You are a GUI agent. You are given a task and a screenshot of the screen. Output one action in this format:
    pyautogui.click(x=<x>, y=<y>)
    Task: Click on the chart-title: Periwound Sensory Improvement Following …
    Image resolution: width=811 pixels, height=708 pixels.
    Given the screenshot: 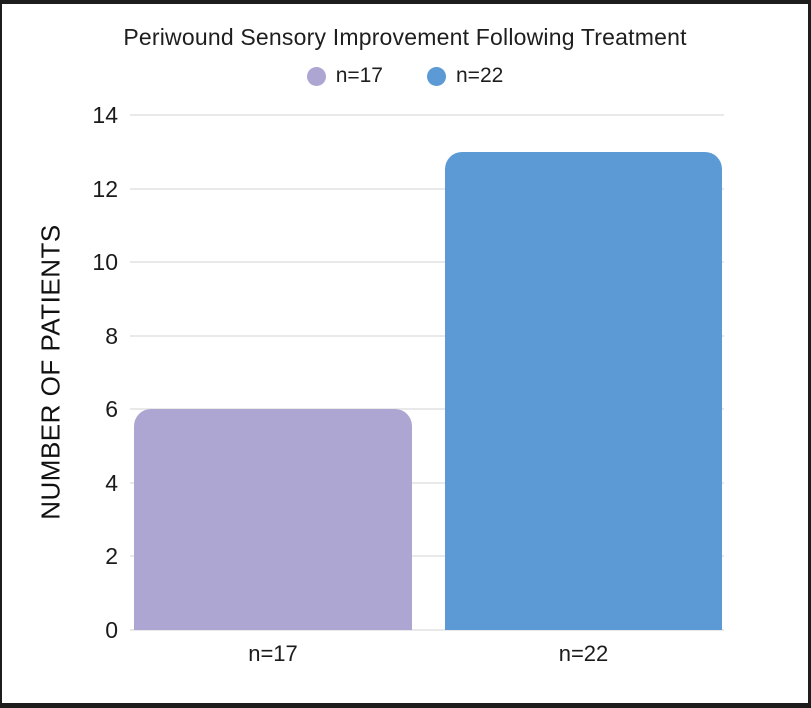 What is the action you would take?
    pyautogui.click(x=405, y=37)
    